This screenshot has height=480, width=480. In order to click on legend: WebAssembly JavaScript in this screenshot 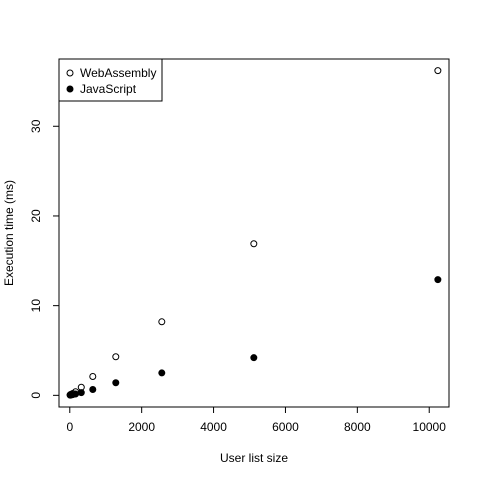, I will do `click(110, 80)`.